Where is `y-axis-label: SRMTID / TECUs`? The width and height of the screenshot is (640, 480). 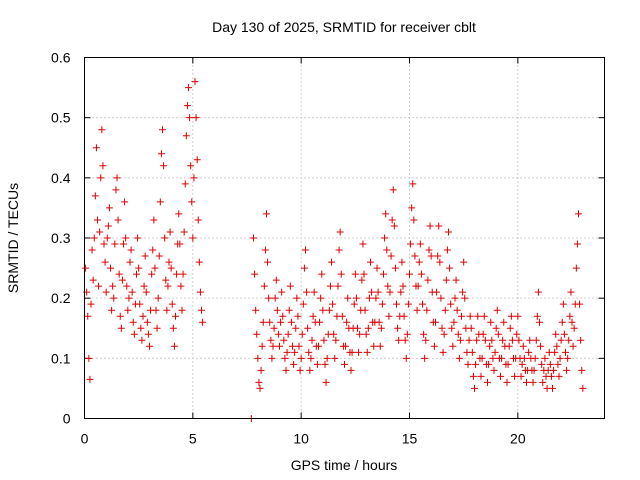
y-axis-label: SRMTID / TECUs is located at coordinates (13, 238).